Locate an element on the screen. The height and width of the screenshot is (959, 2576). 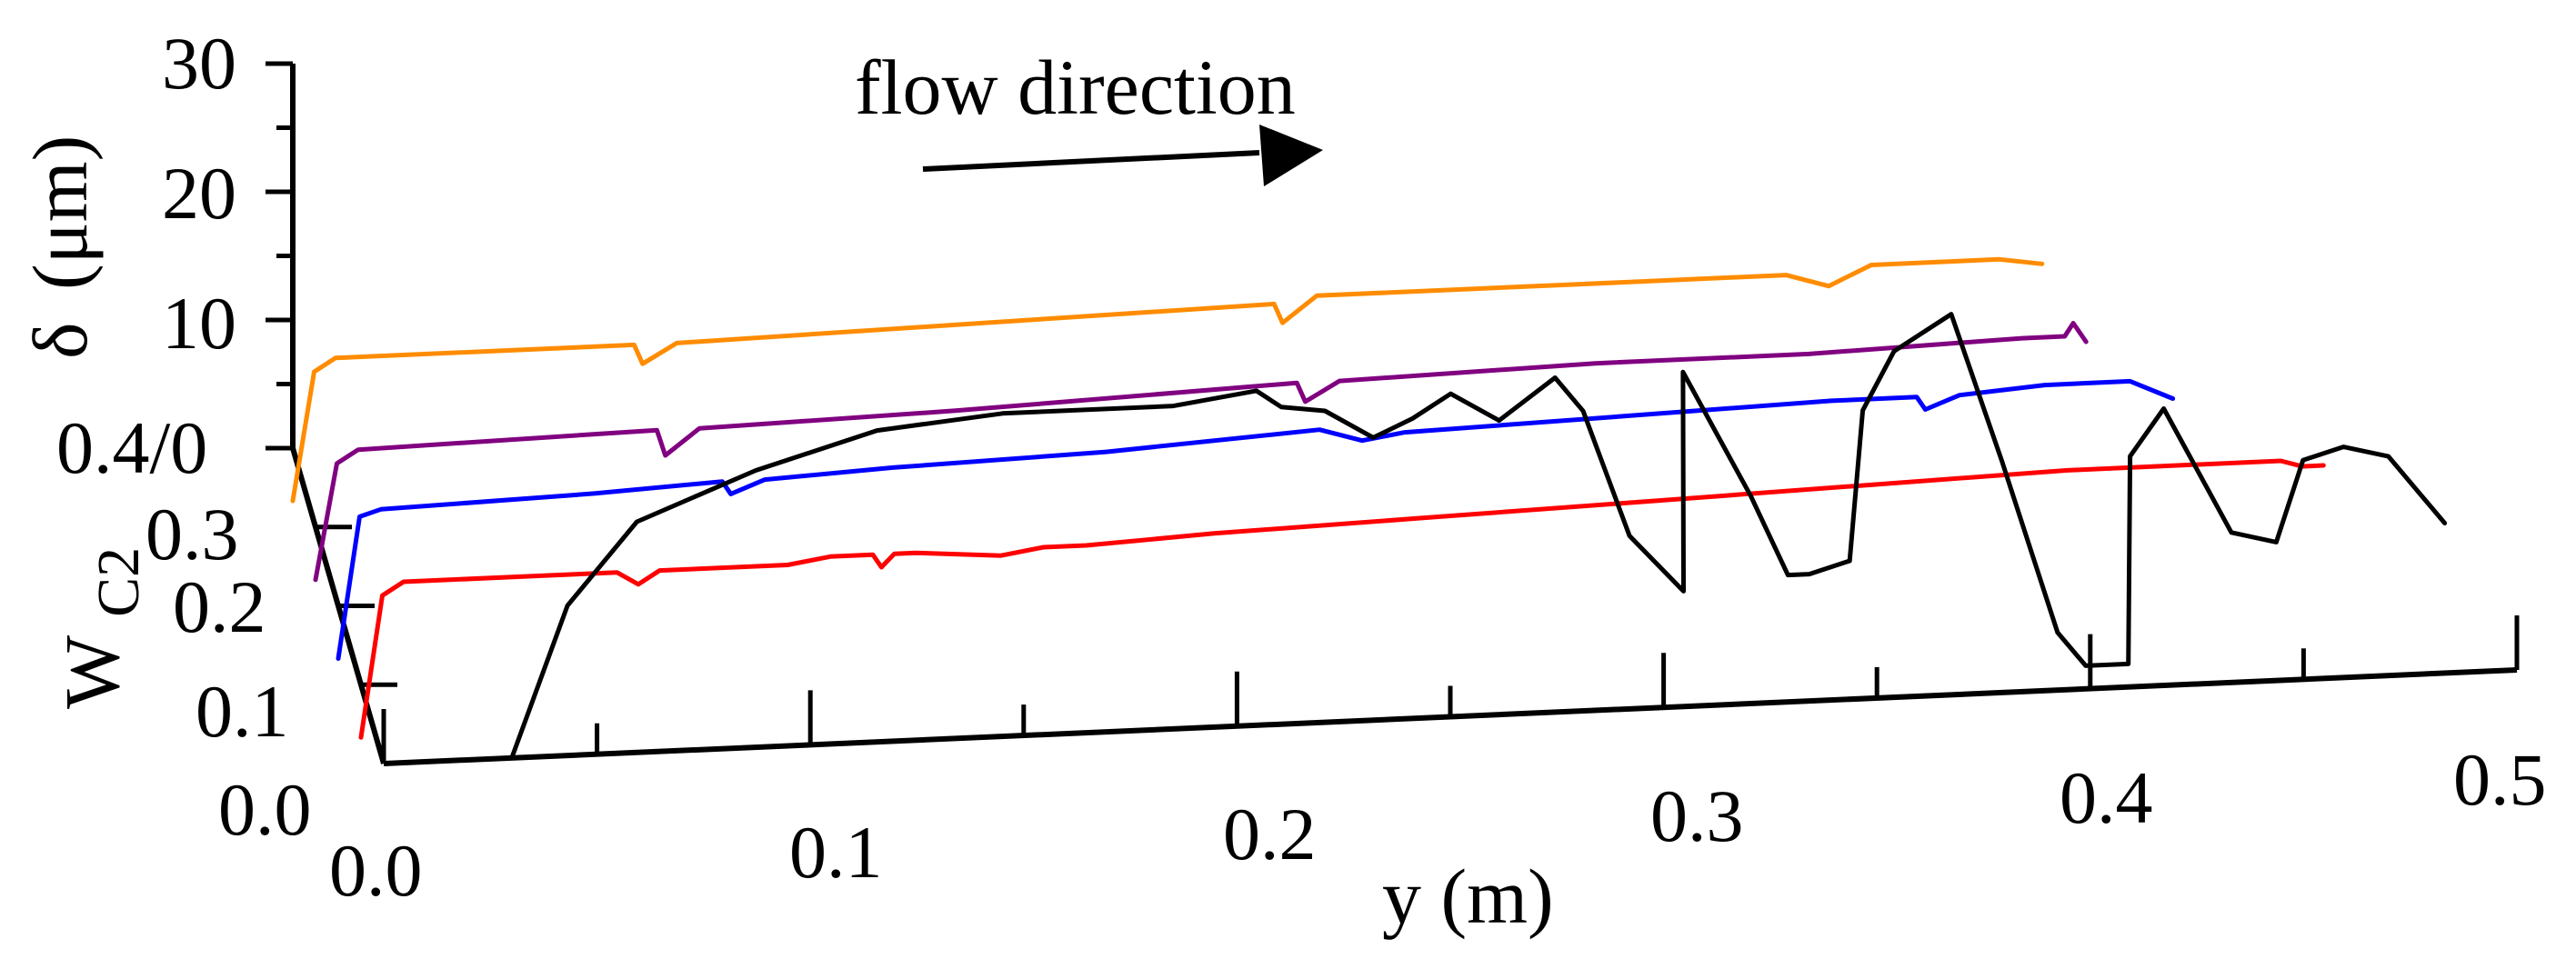
flow-direction-label: flow direction is located at coordinates (1075, 87).